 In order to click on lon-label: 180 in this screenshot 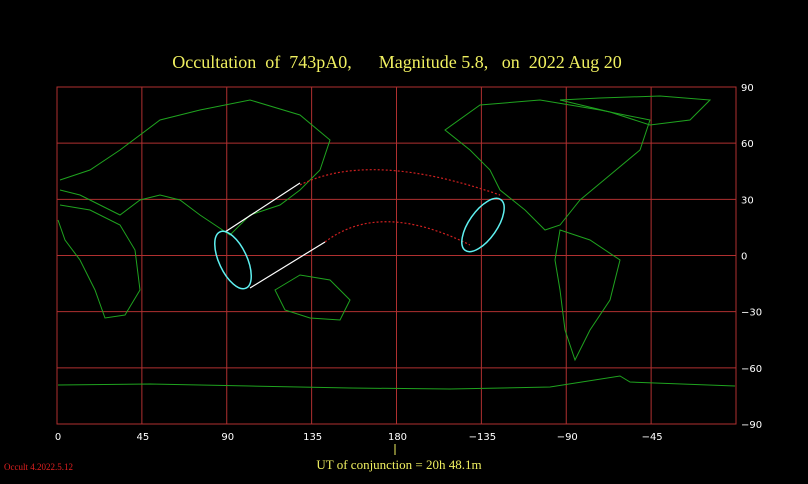, I will do `click(397, 437)`.